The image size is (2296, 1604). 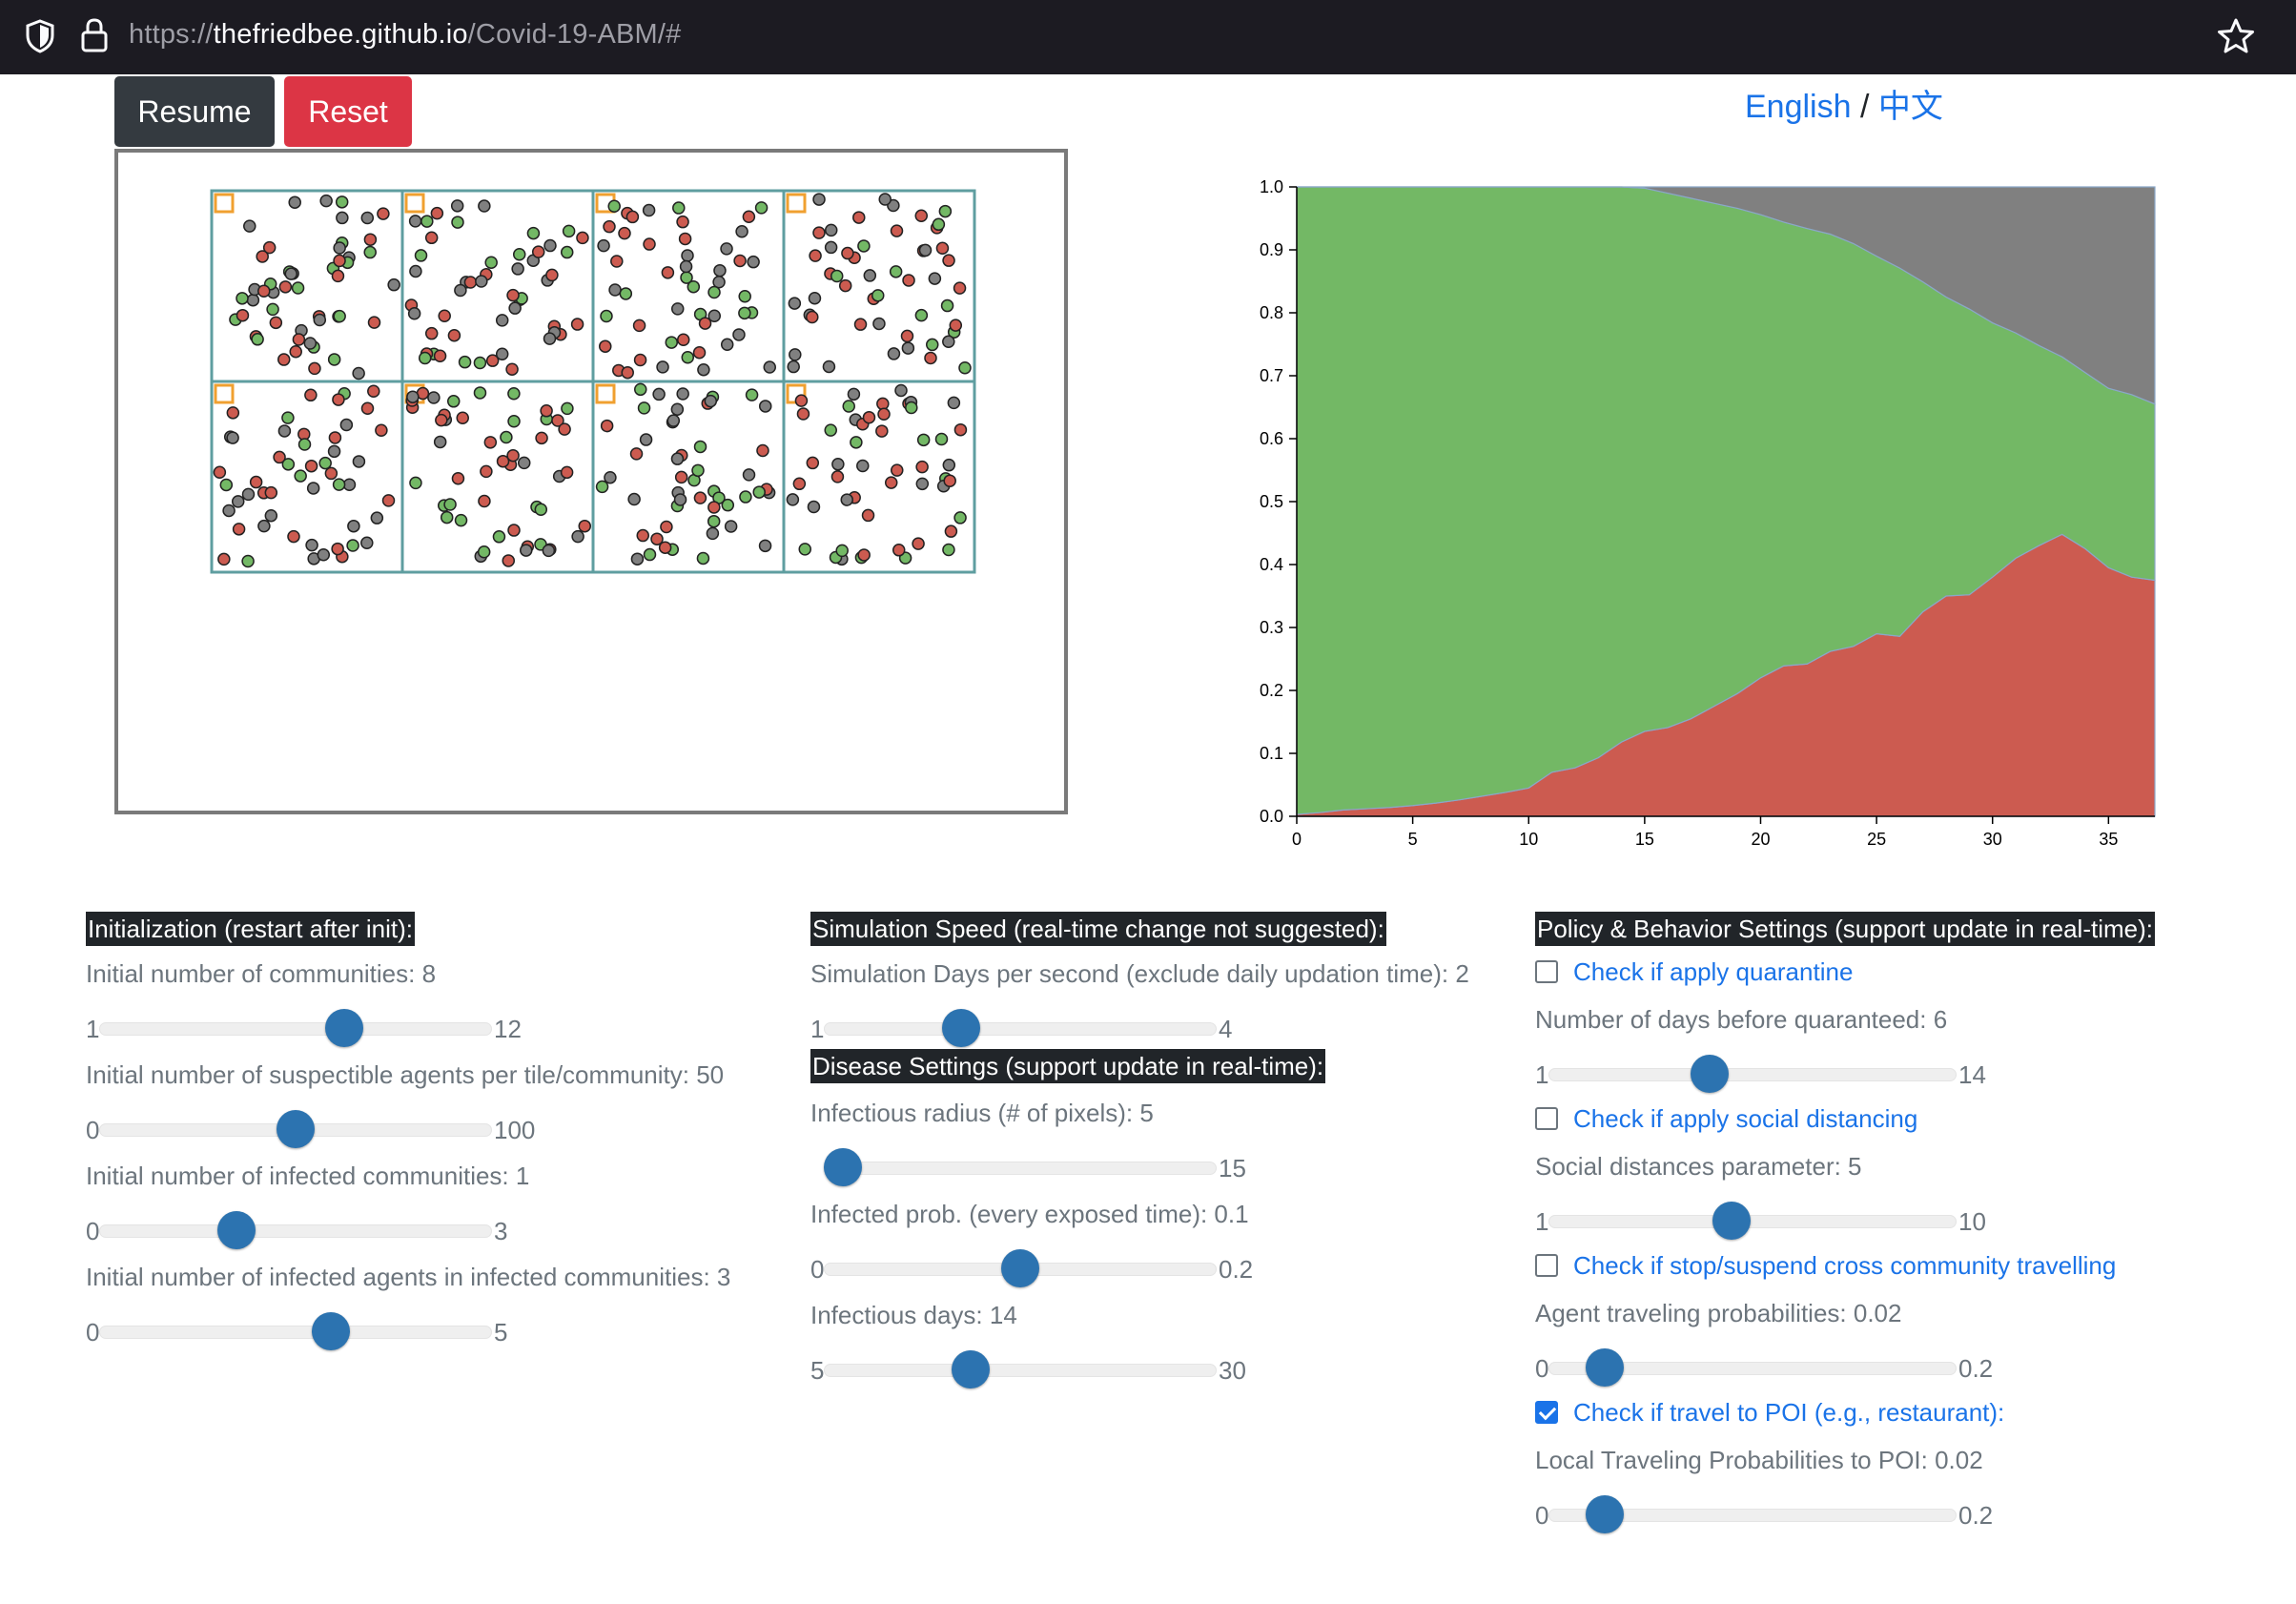 What do you see at coordinates (1271, 249) in the screenshot?
I see `y-tick-label: 0.9` at bounding box center [1271, 249].